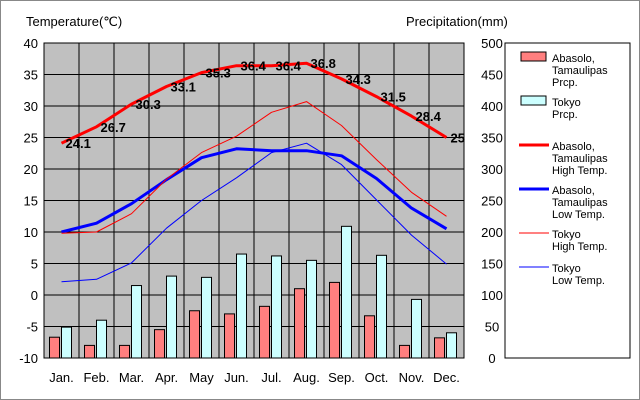 This screenshot has width=640, height=400. Describe the element at coordinates (271, 377) in the screenshot. I see `x-tick-label: Jul.` at that location.